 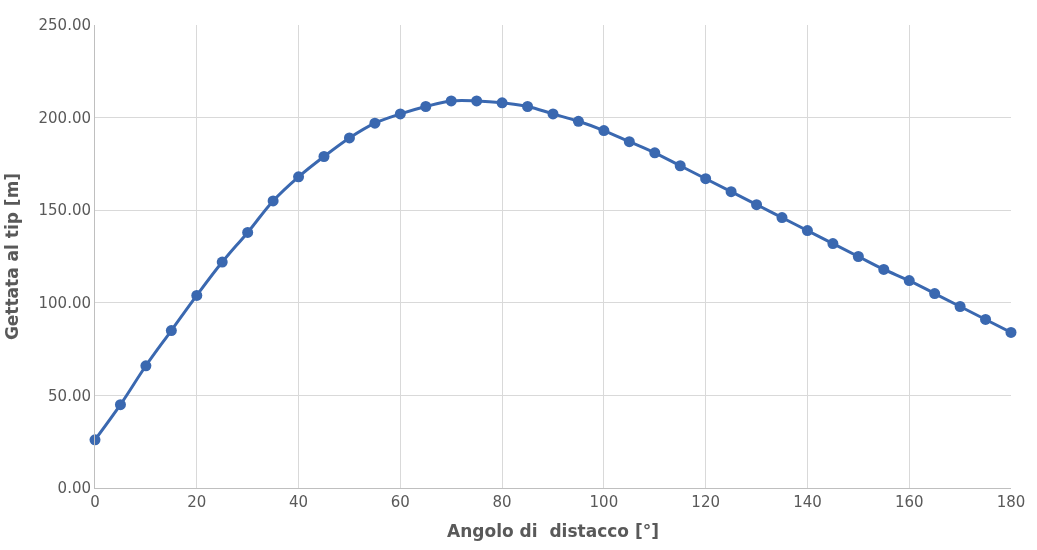 What do you see at coordinates (74, 488) in the screenshot?
I see `y-tick-label: 0.00` at bounding box center [74, 488].